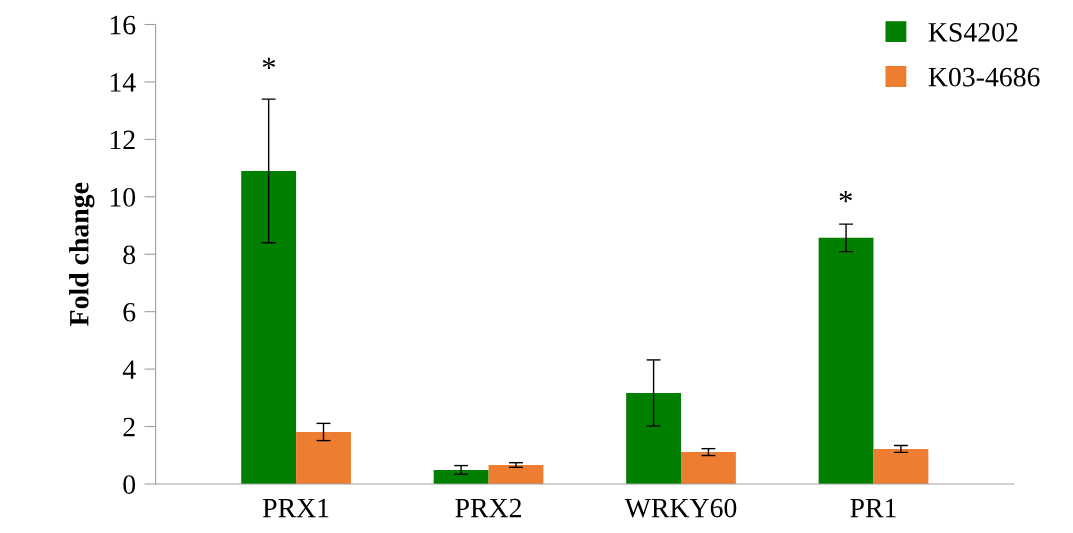 This screenshot has height=533, width=1073. Describe the element at coordinates (984, 77) in the screenshot. I see `legend-label: K03-4686` at that location.